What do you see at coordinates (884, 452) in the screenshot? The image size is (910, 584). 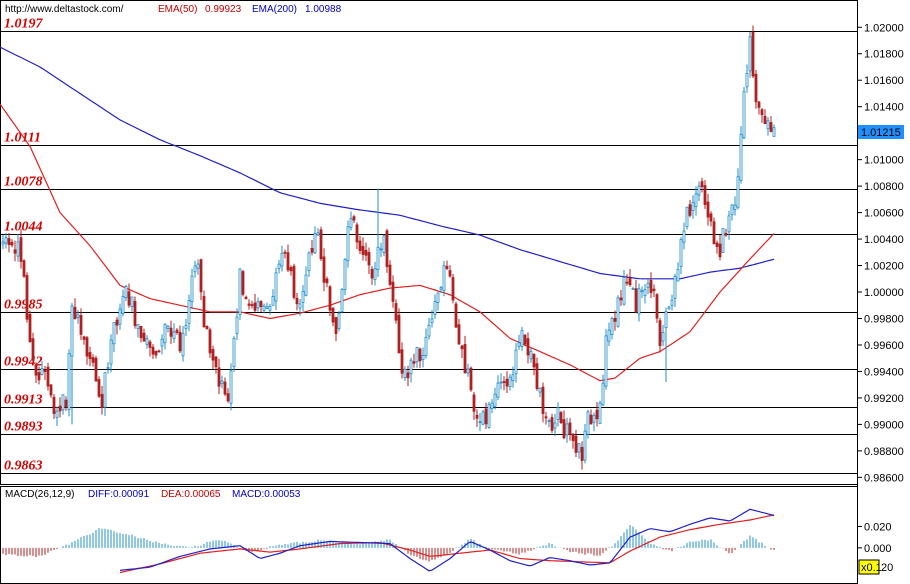 I see `price-tick-label: 0.98800` at bounding box center [884, 452].